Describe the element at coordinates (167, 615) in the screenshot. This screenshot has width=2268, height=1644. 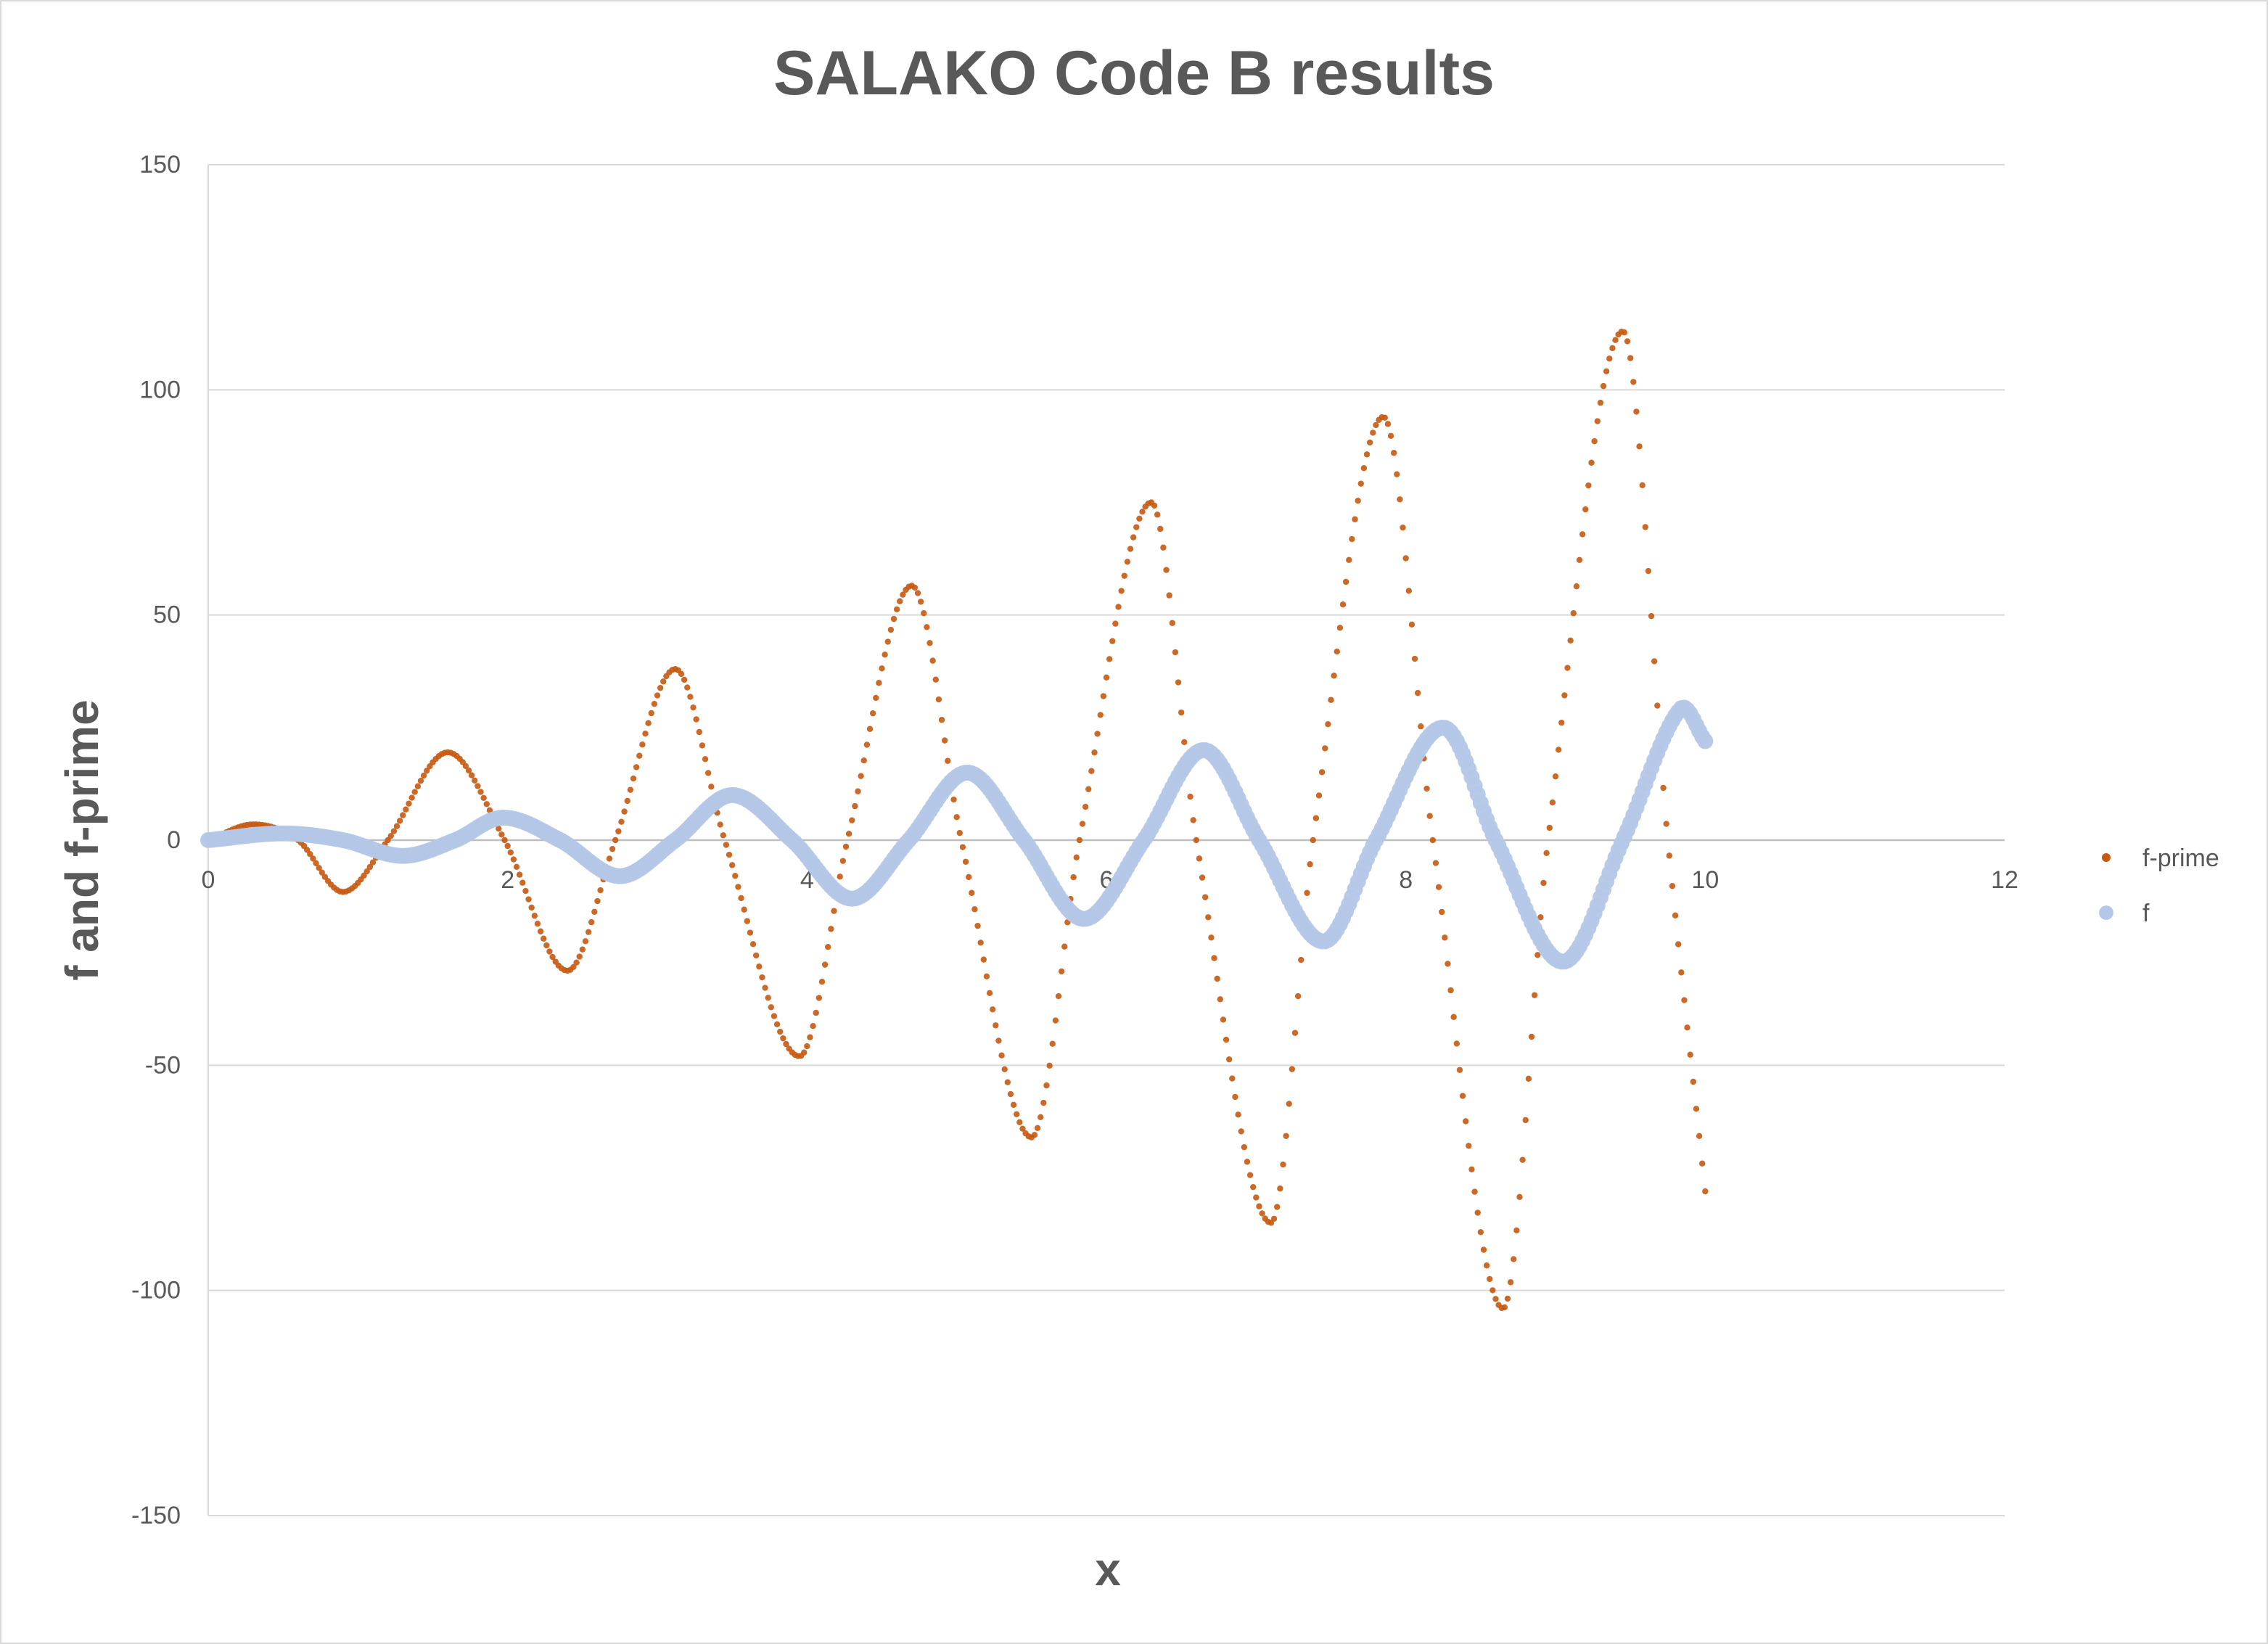
I see `y-tick-label: 50` at that location.